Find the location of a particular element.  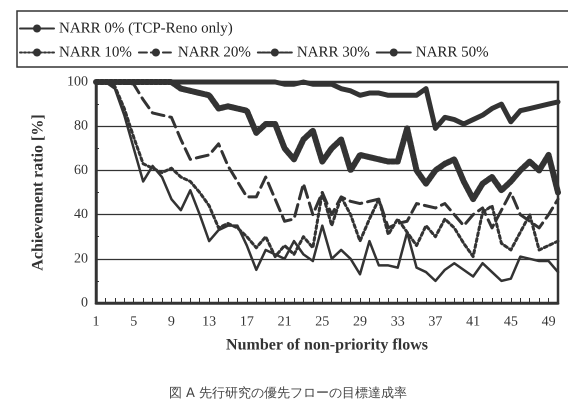

x-tick-label: 21 is located at coordinates (285, 322).